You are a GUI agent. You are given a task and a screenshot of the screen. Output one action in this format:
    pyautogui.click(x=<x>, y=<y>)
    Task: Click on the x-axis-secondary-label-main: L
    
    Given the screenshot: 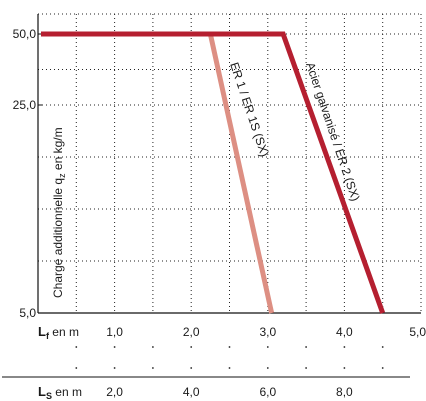 What is the action you would take?
    pyautogui.click(x=42, y=391)
    